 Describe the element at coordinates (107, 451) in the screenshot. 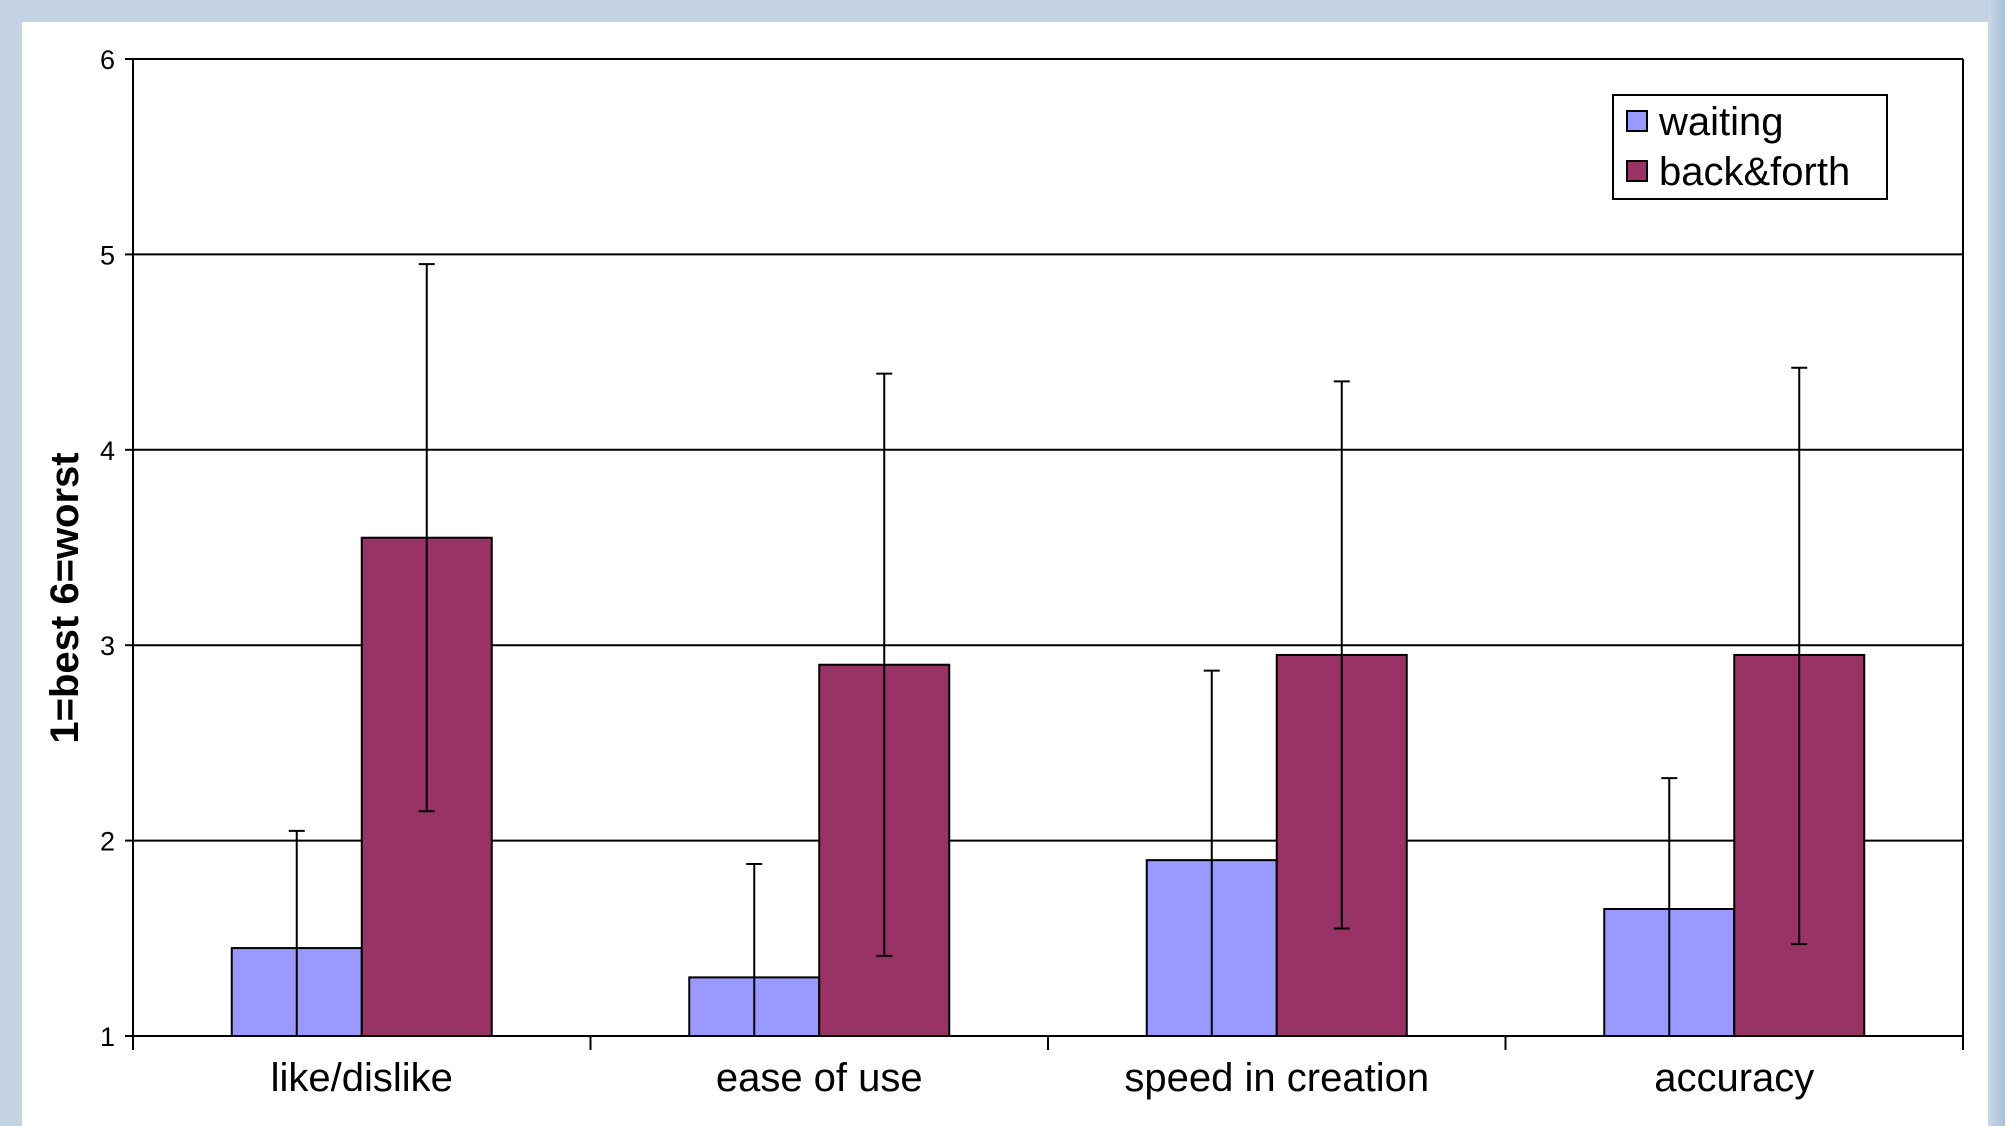

I see `y-tick-label: 4` at that location.